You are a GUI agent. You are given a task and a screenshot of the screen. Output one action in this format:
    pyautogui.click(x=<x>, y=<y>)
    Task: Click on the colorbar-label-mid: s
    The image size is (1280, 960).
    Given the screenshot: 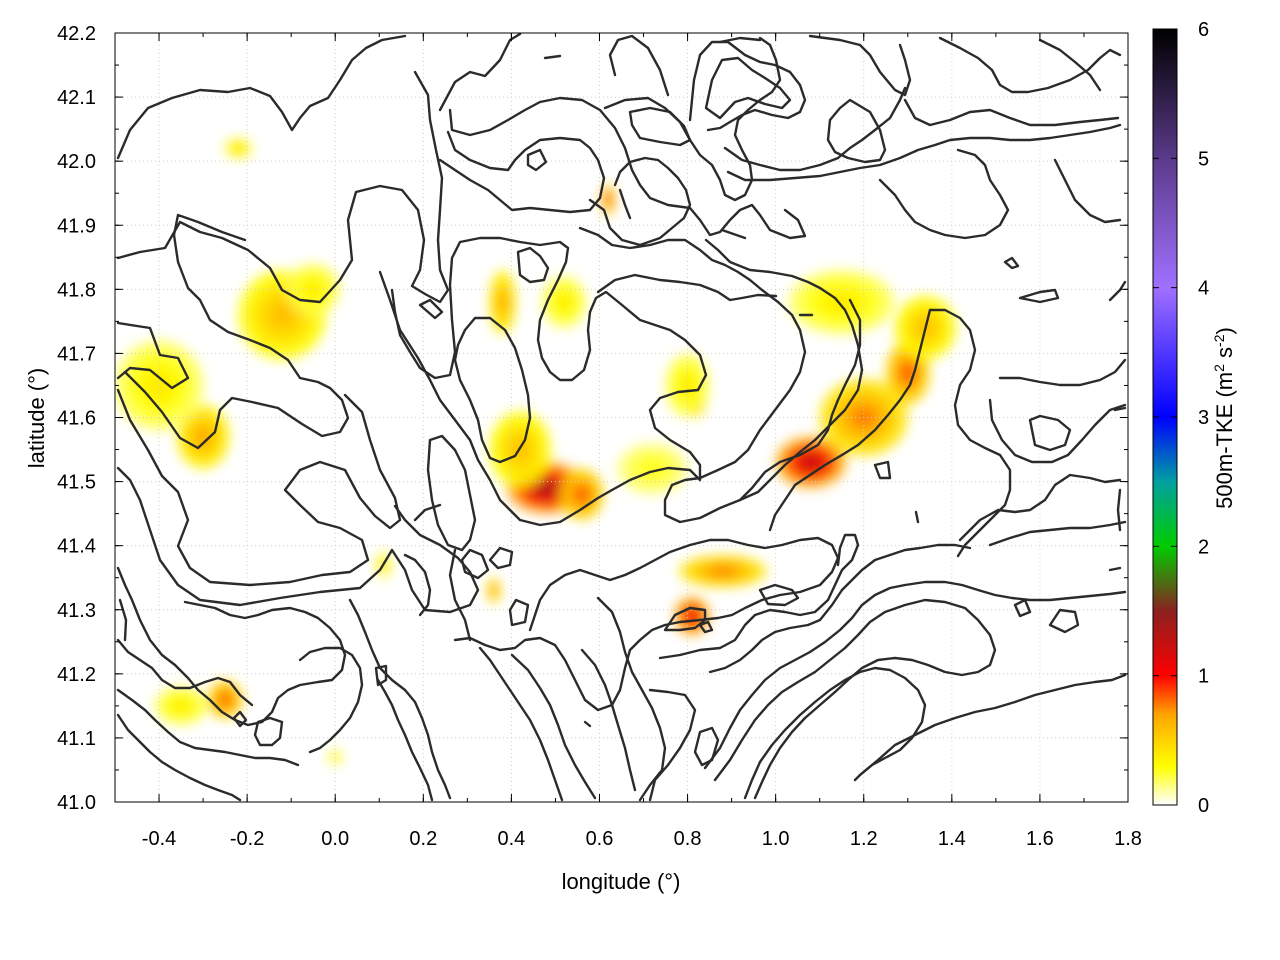 What is the action you would take?
    pyautogui.click(x=1224, y=355)
    